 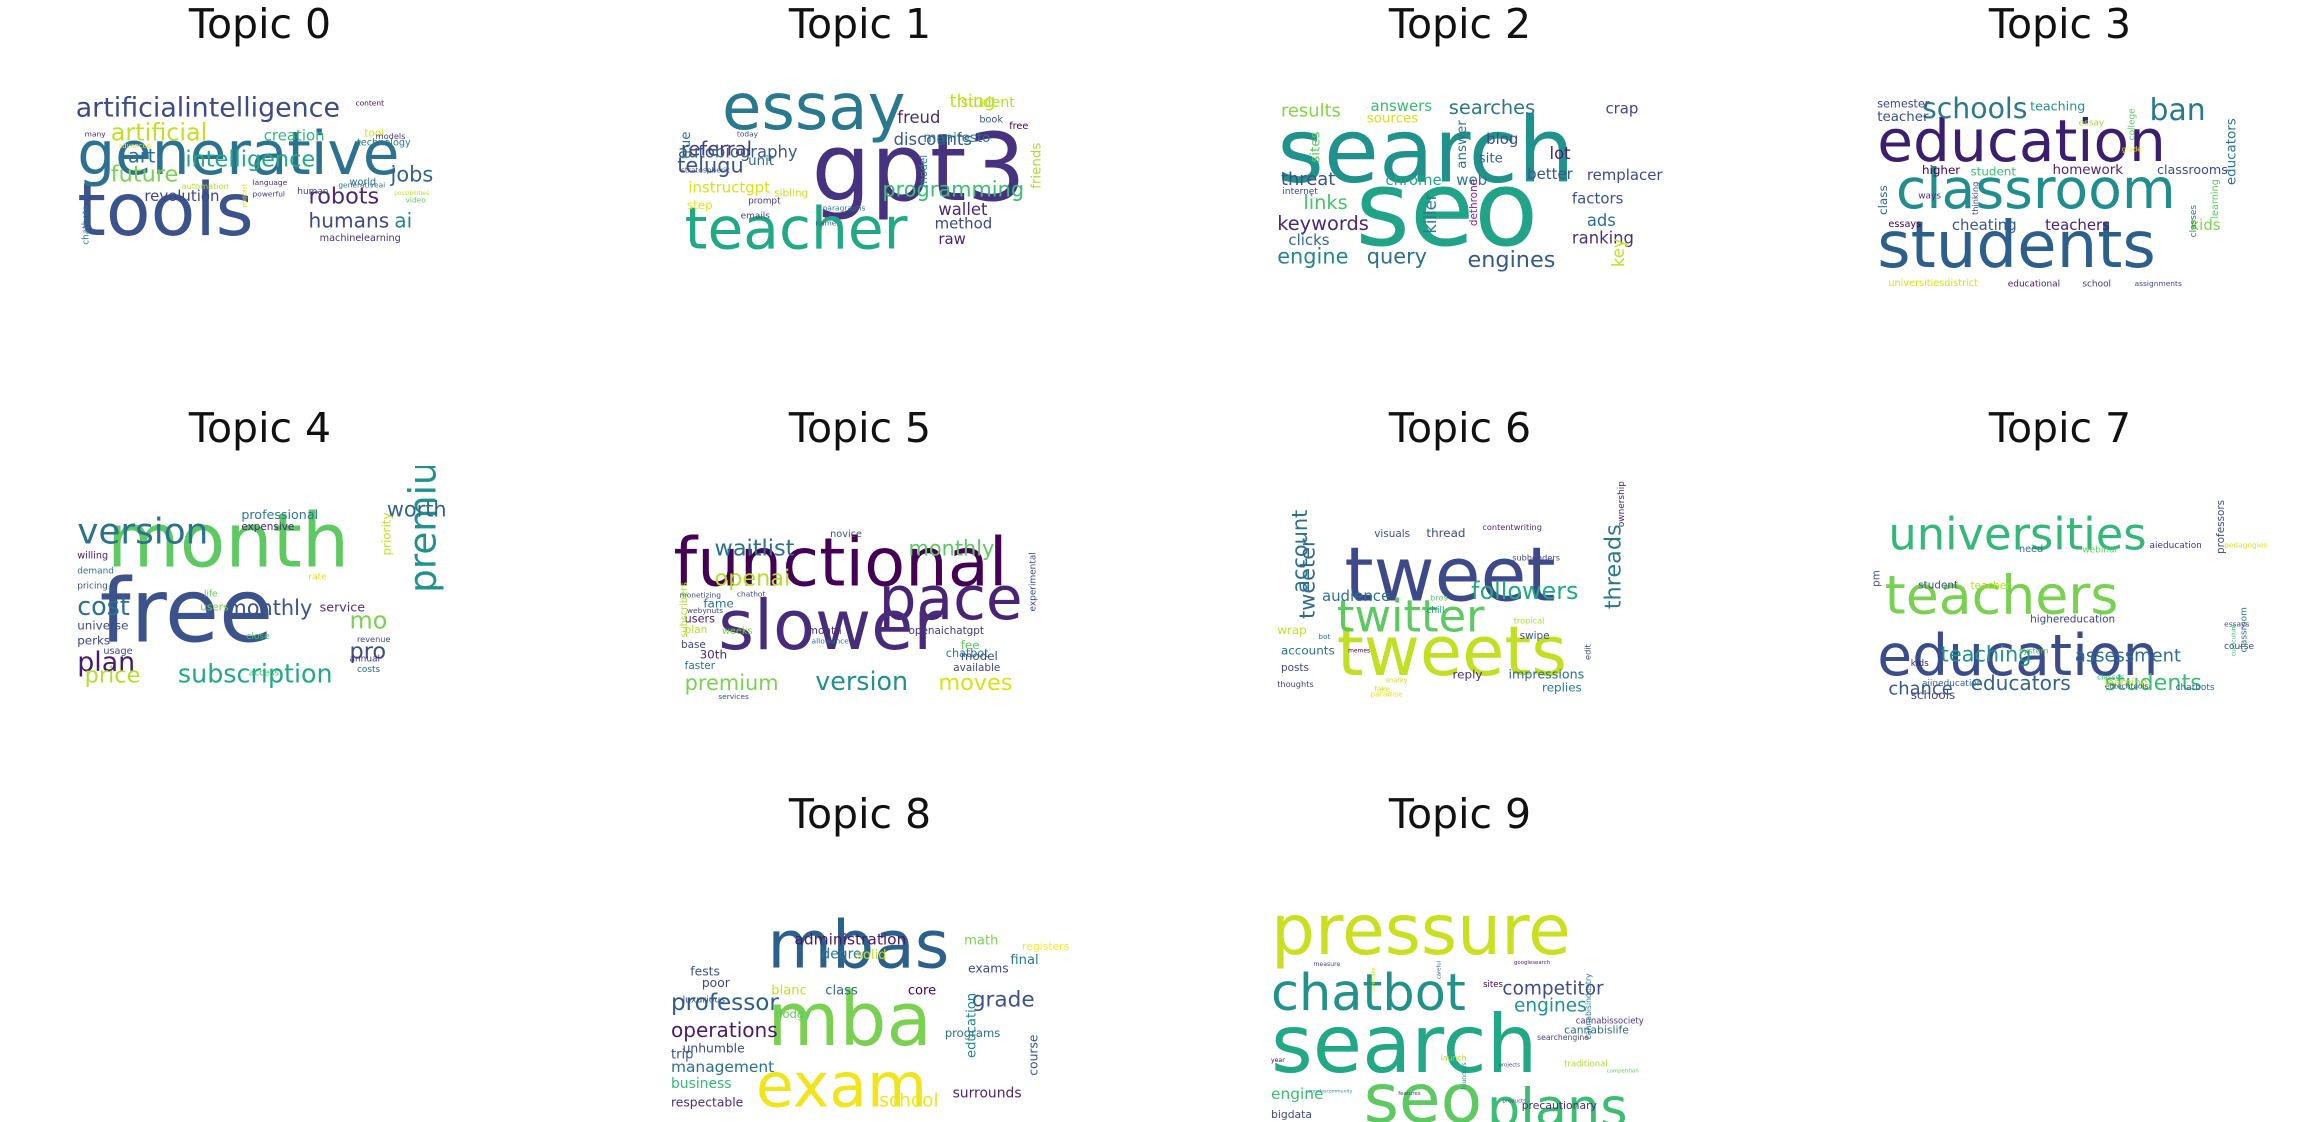 What do you see at coordinates (700, 619) in the screenshot?
I see `cloud-word: users` at bounding box center [700, 619].